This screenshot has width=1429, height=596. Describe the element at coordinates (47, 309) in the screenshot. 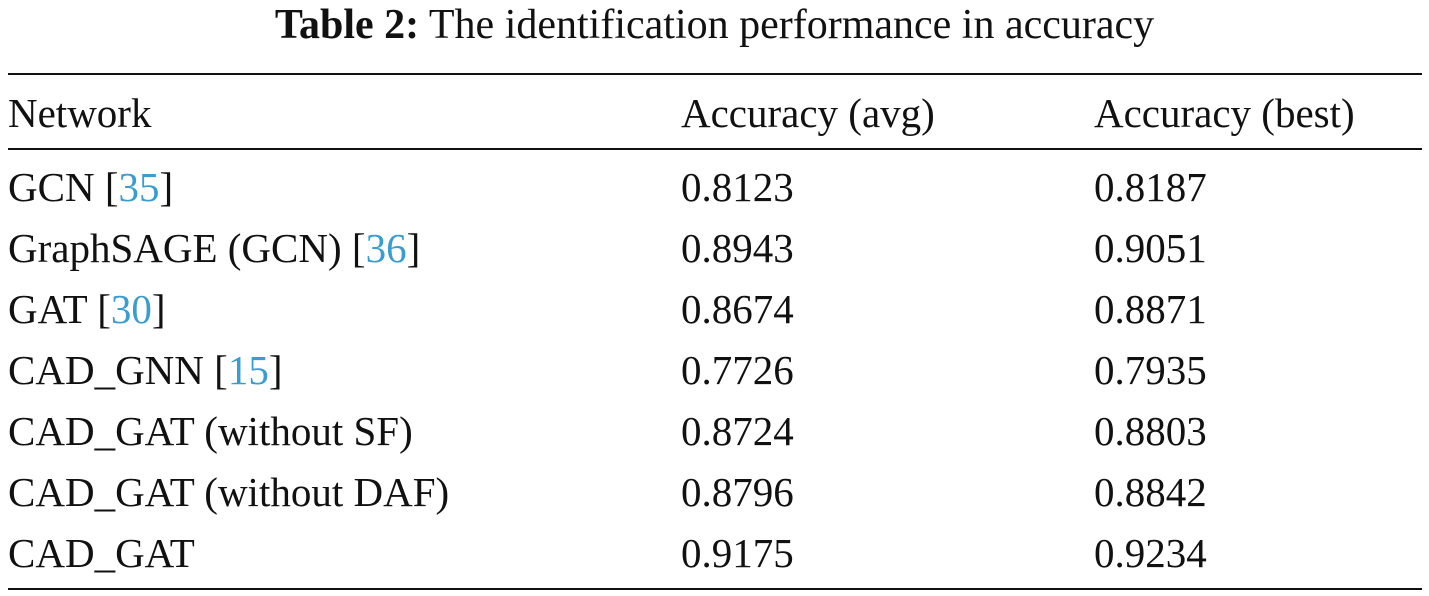

I see `network-name: GAT` at that location.